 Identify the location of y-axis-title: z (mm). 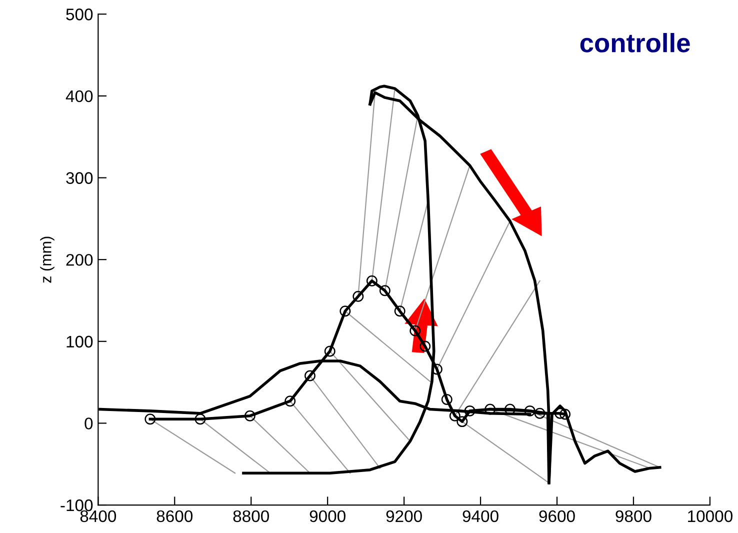
(47, 259).